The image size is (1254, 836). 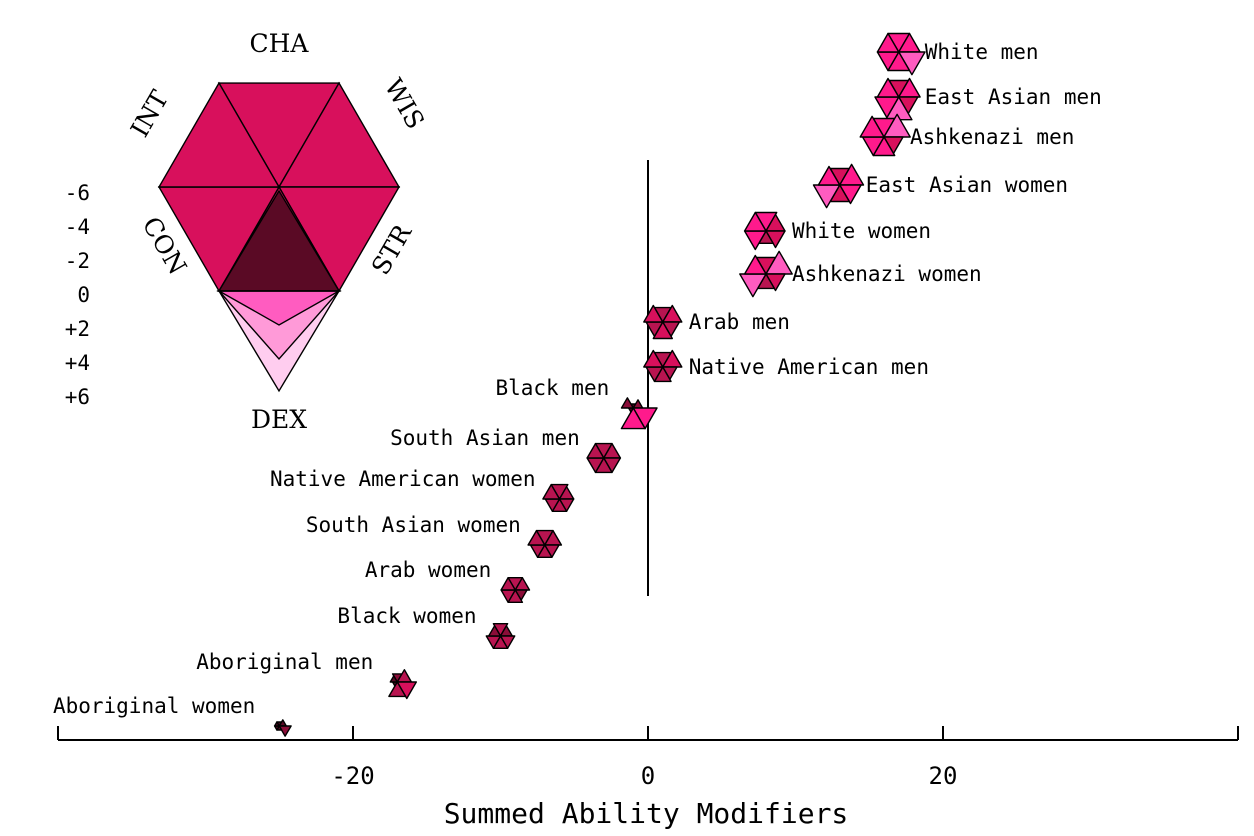 What do you see at coordinates (77, 193) in the screenshot?
I see `key-scale-label: -6` at bounding box center [77, 193].